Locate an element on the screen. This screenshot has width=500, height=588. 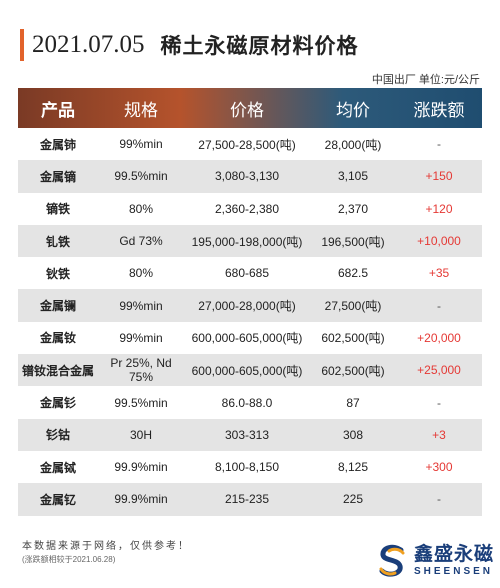
table-row: 金属铈 99%min 27,500-28,500(吨) 28,000(吨) - is located at coordinates (250, 144).